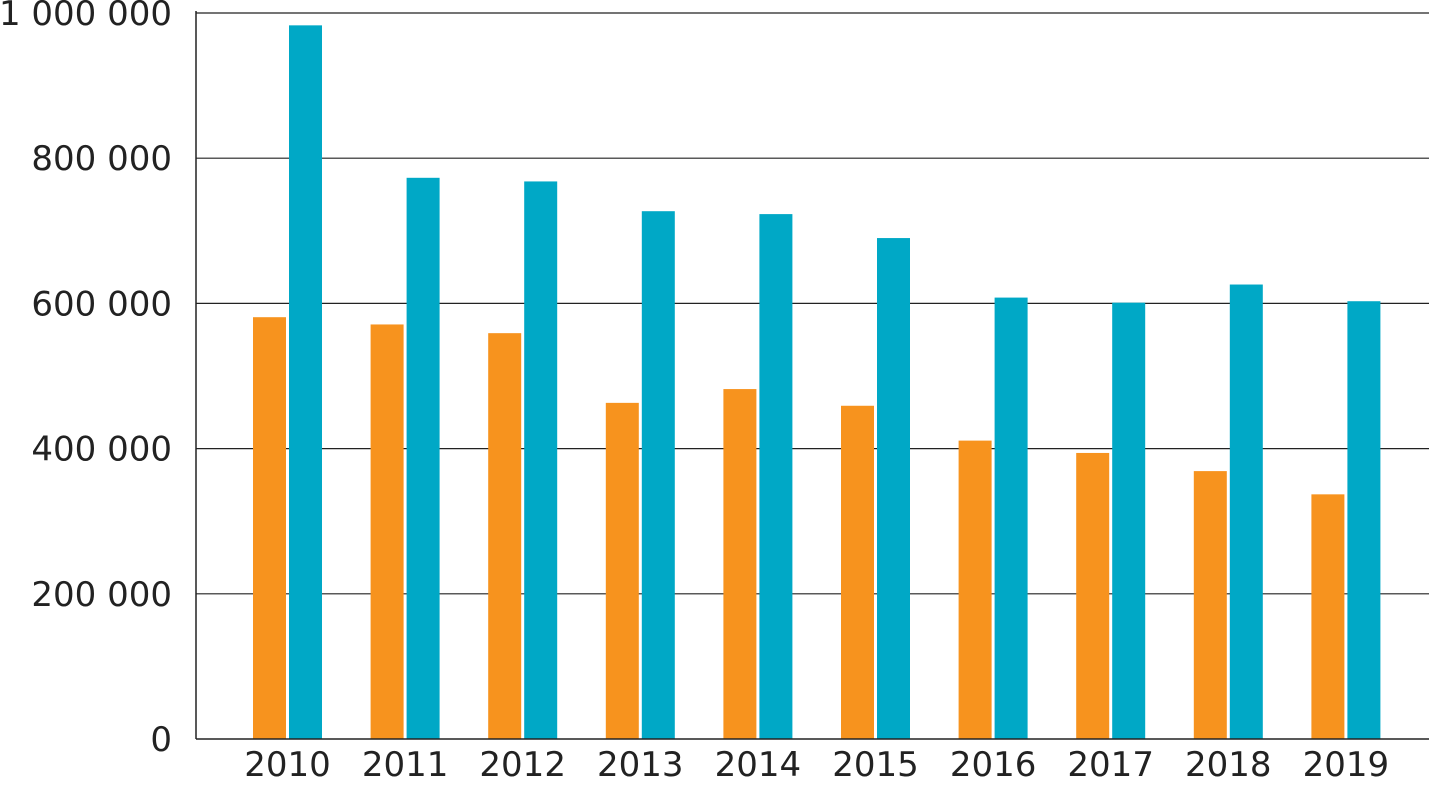 Image resolution: width=1429 pixels, height=789 pixels. Describe the element at coordinates (101, 450) in the screenshot. I see `y-tick-label: 400 000` at that location.